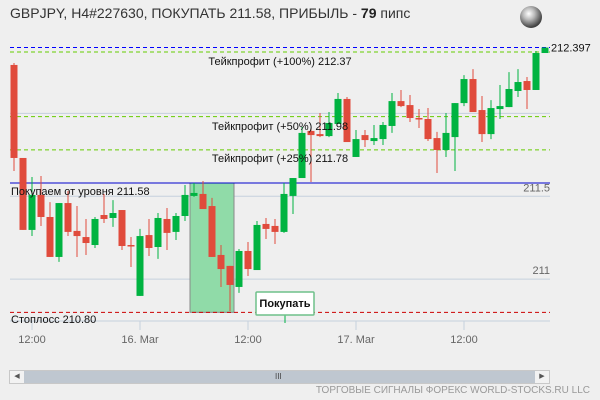 The image size is (600, 400). What do you see at coordinates (531, 17) in the screenshot?
I see `globe-icon` at bounding box center [531, 17].